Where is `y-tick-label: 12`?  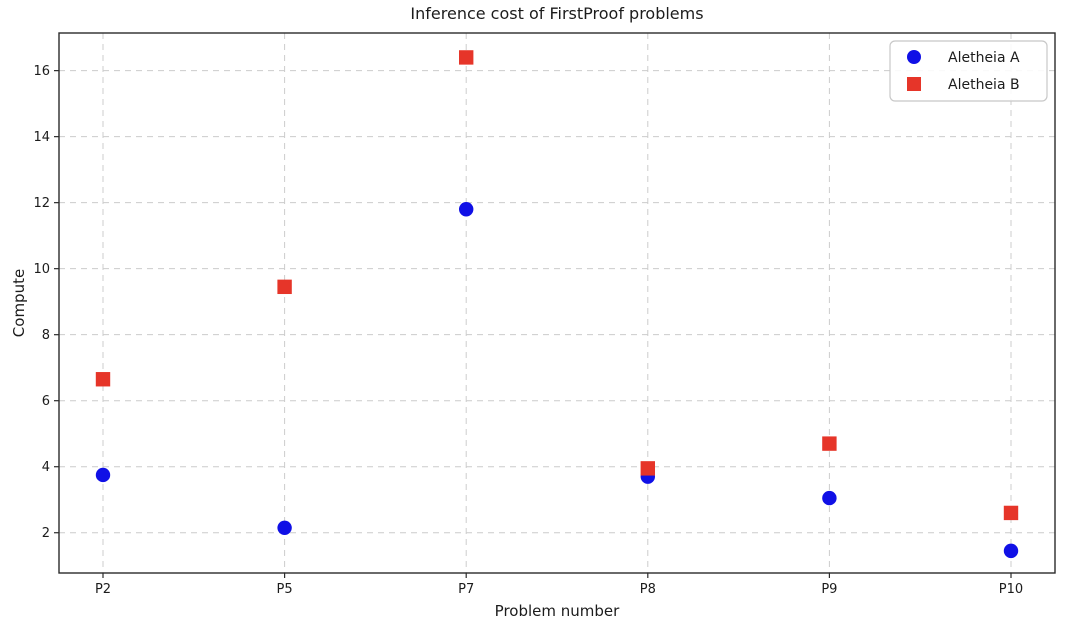
y-tick-label: 12 is located at coordinates (41, 203).